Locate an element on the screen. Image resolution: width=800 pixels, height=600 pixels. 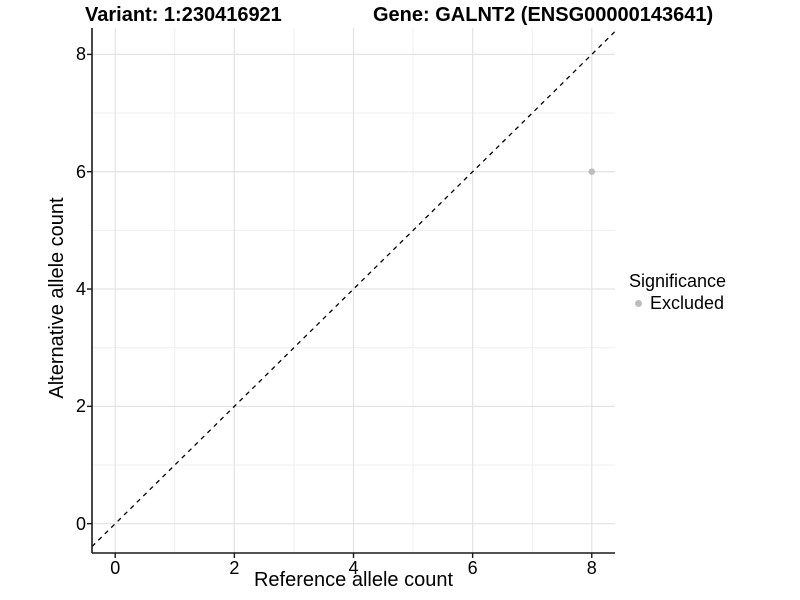
y-tick-label: 0 is located at coordinates (80, 523).